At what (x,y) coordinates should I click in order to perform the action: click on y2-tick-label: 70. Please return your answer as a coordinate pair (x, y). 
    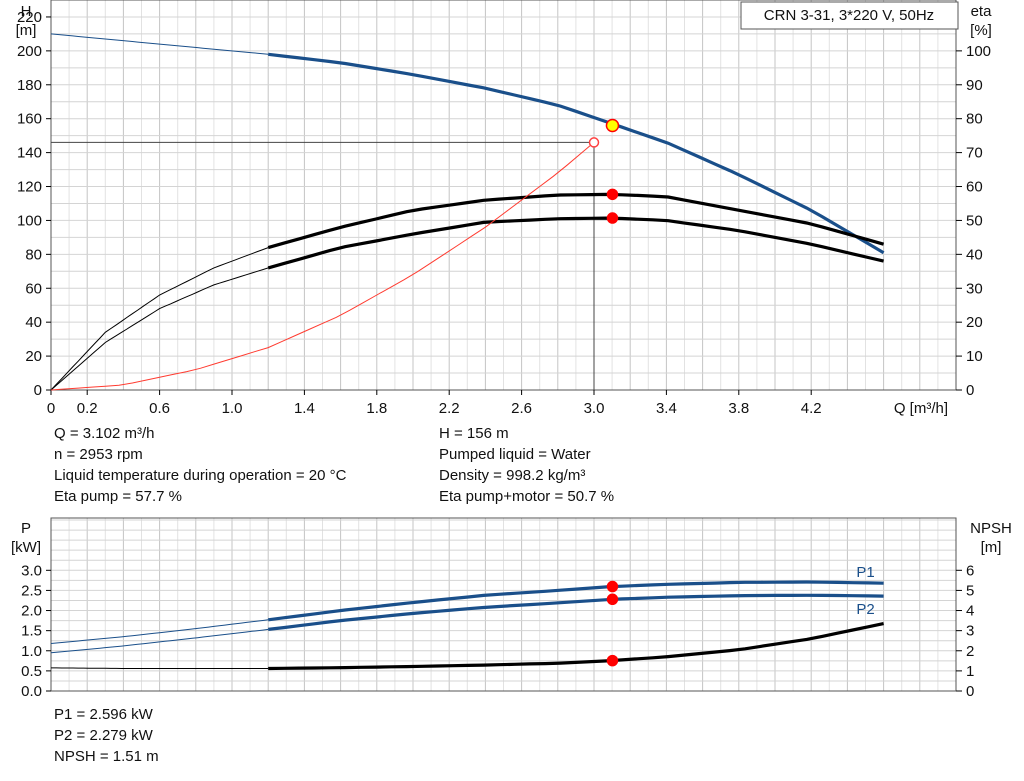
    Looking at the image, I should click on (974, 153).